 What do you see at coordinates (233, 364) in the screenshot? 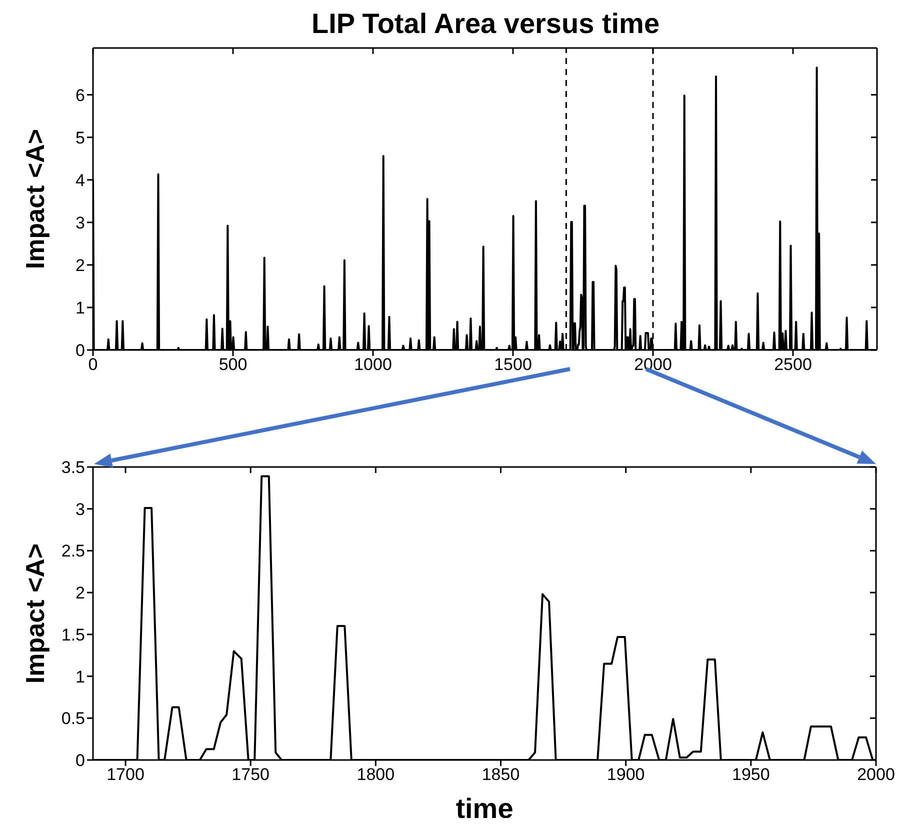
I see `x-tick-label: 500` at bounding box center [233, 364].